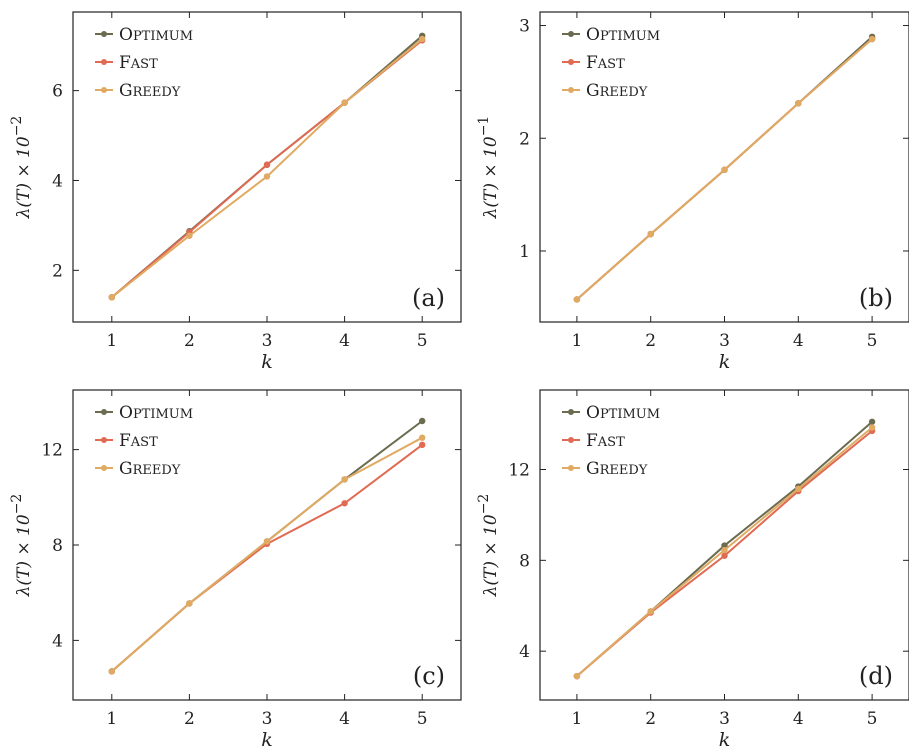 This screenshot has height=756, width=909. I want to click on y-tick-label: 6, so click(57, 92).